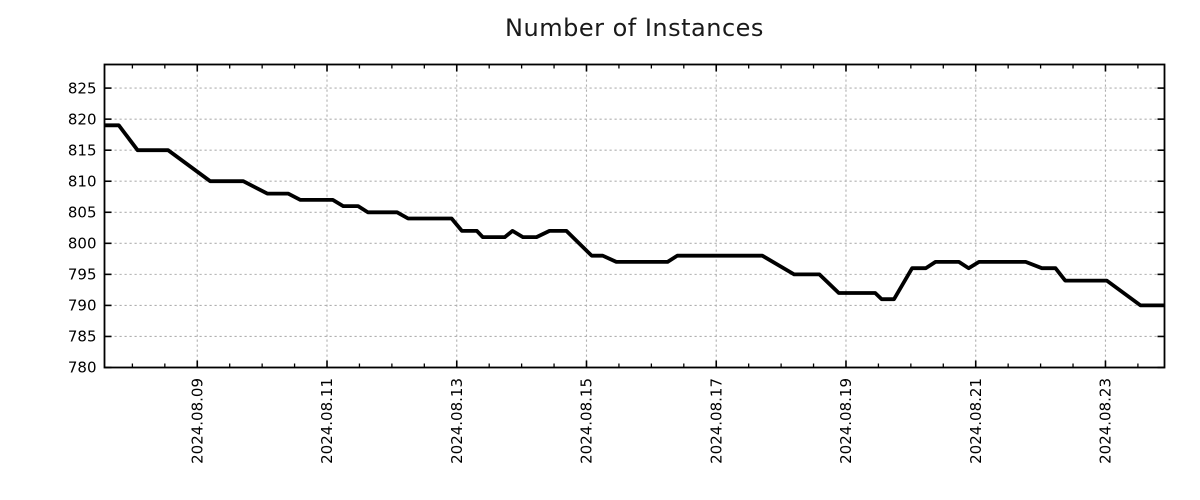 The image size is (1200, 500). What do you see at coordinates (327, 421) in the screenshot?
I see `x-tick-label: 2024.08.11` at bounding box center [327, 421].